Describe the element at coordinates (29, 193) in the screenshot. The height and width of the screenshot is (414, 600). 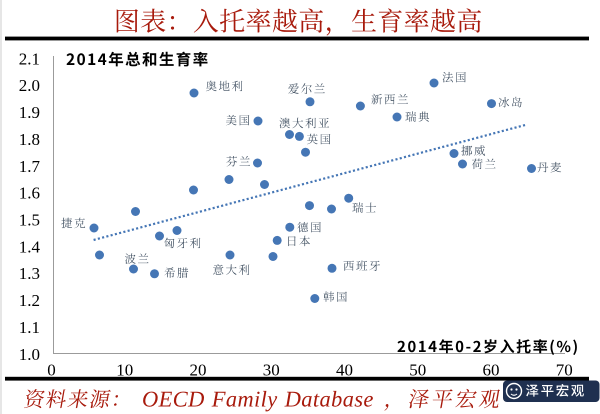
I see `svg-text: 1.6` at that location.